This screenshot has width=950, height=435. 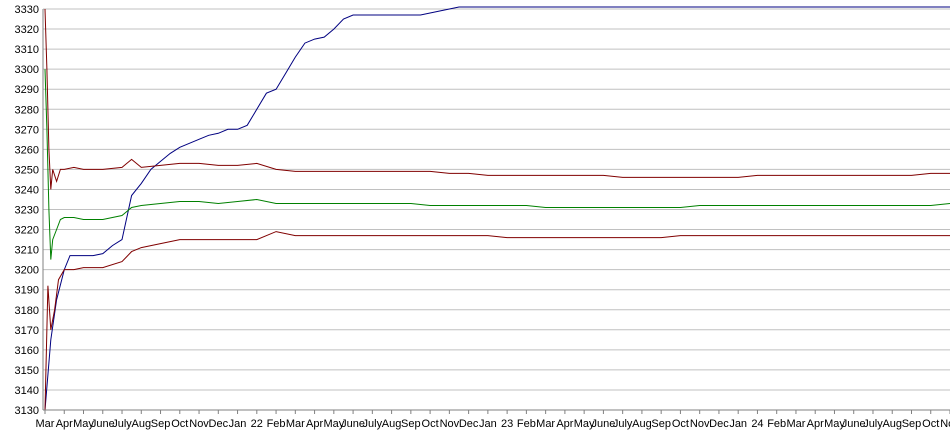 I want to click on x-tick-label: 23, so click(x=507, y=424).